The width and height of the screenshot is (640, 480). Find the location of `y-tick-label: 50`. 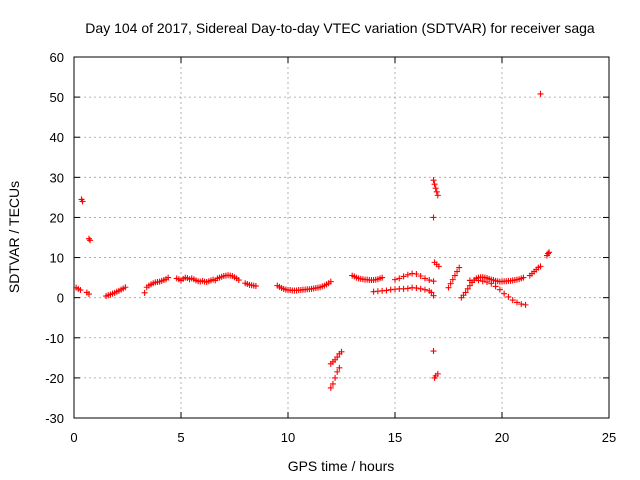

y-tick-label: 50 is located at coordinates (57, 97).